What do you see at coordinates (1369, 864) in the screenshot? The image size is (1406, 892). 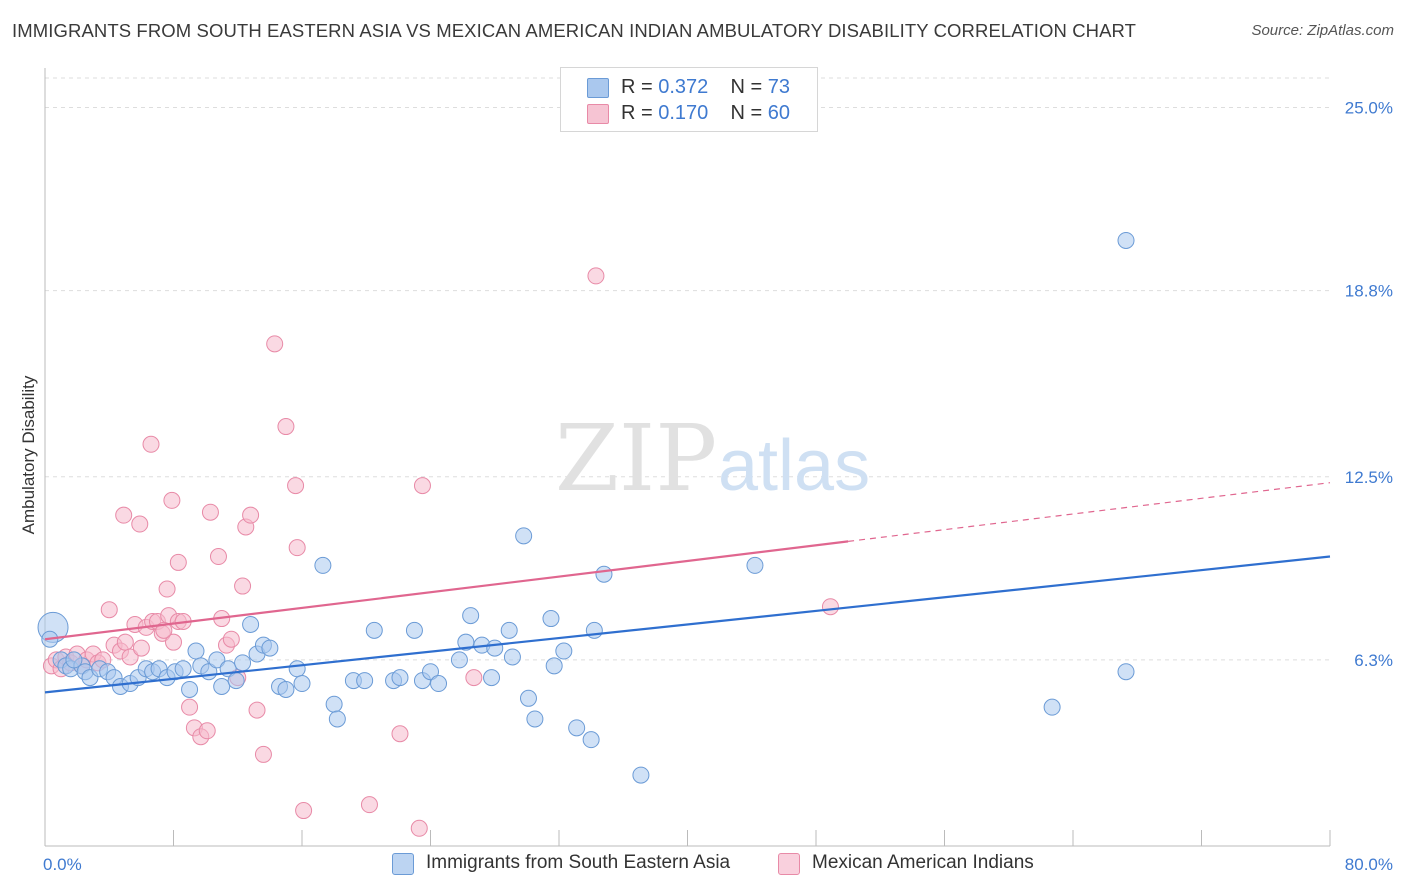 I see `x-tick-label: 80.0%` at bounding box center [1369, 864].